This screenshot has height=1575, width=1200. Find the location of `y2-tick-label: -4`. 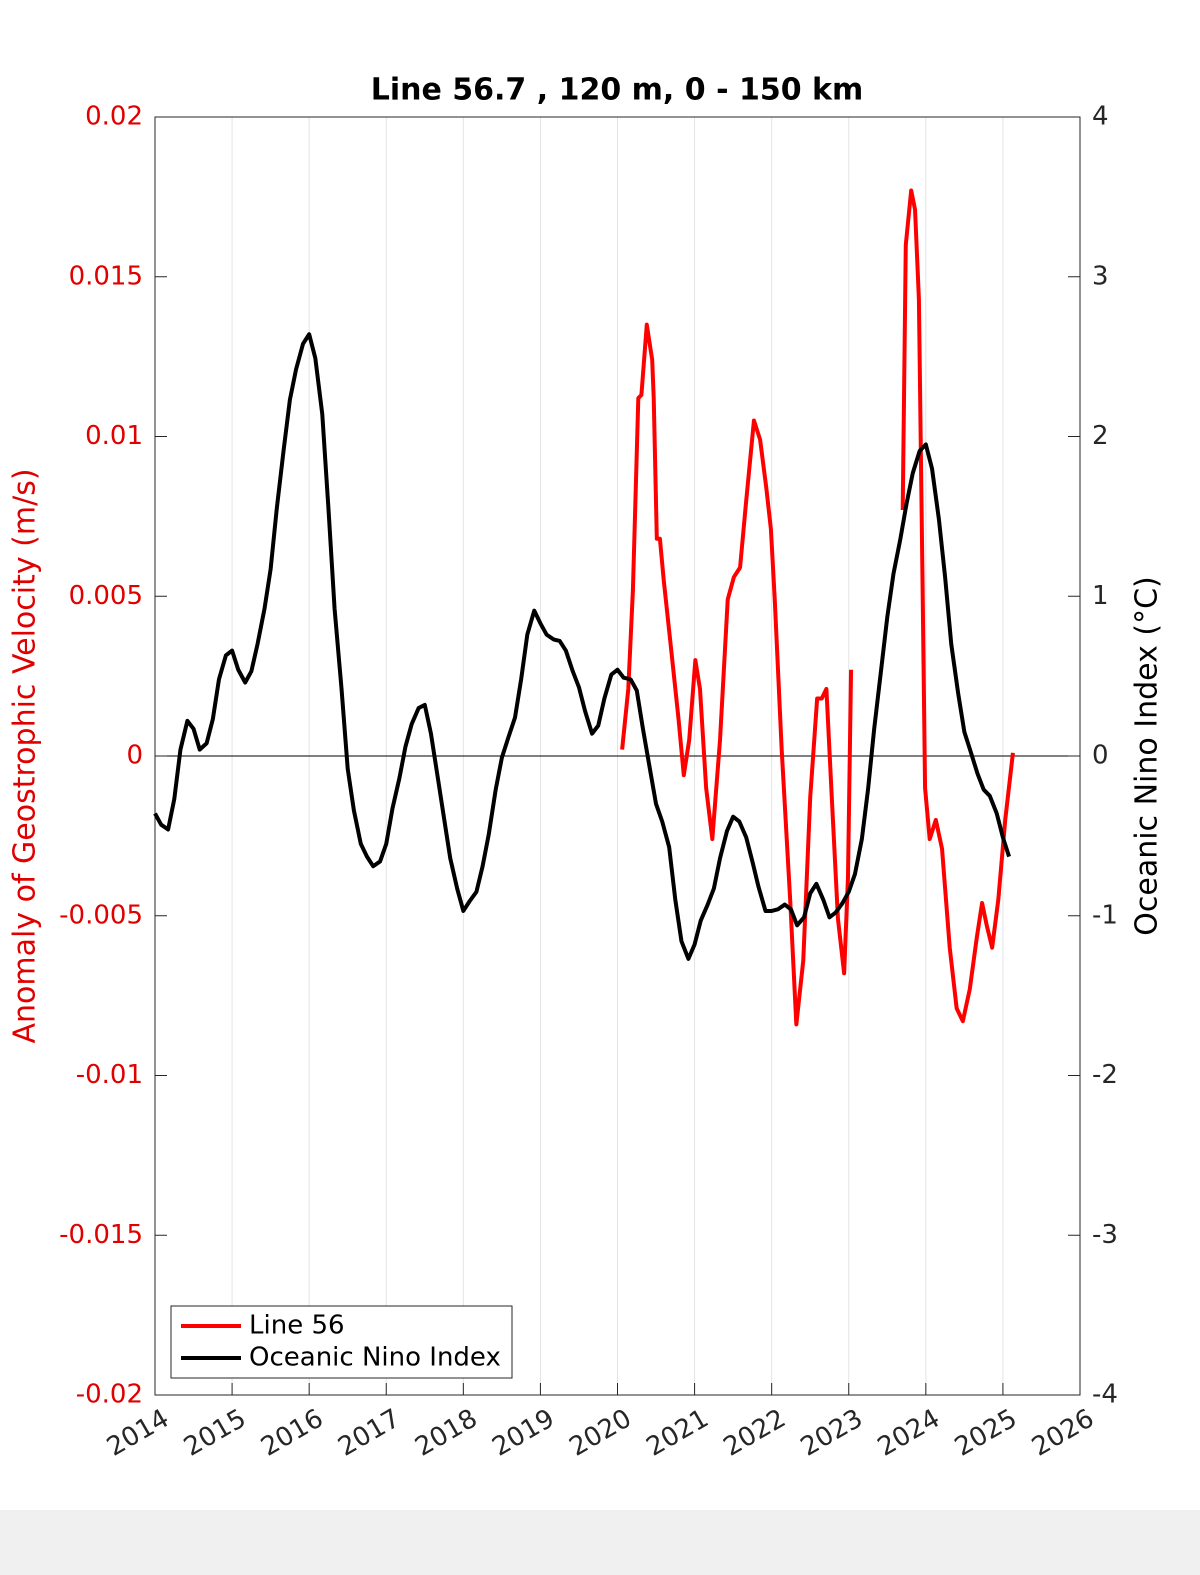

y2-tick-label: -4 is located at coordinates (1105, 1395).